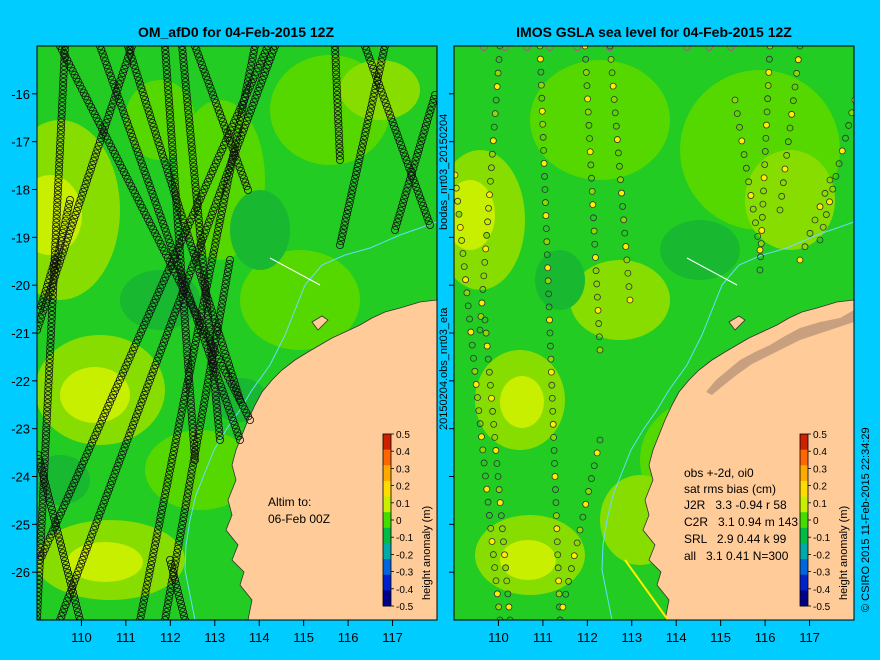  Describe the element at coordinates (403, 469) in the screenshot. I see `colorbar-tick-label: 0.3` at that location.